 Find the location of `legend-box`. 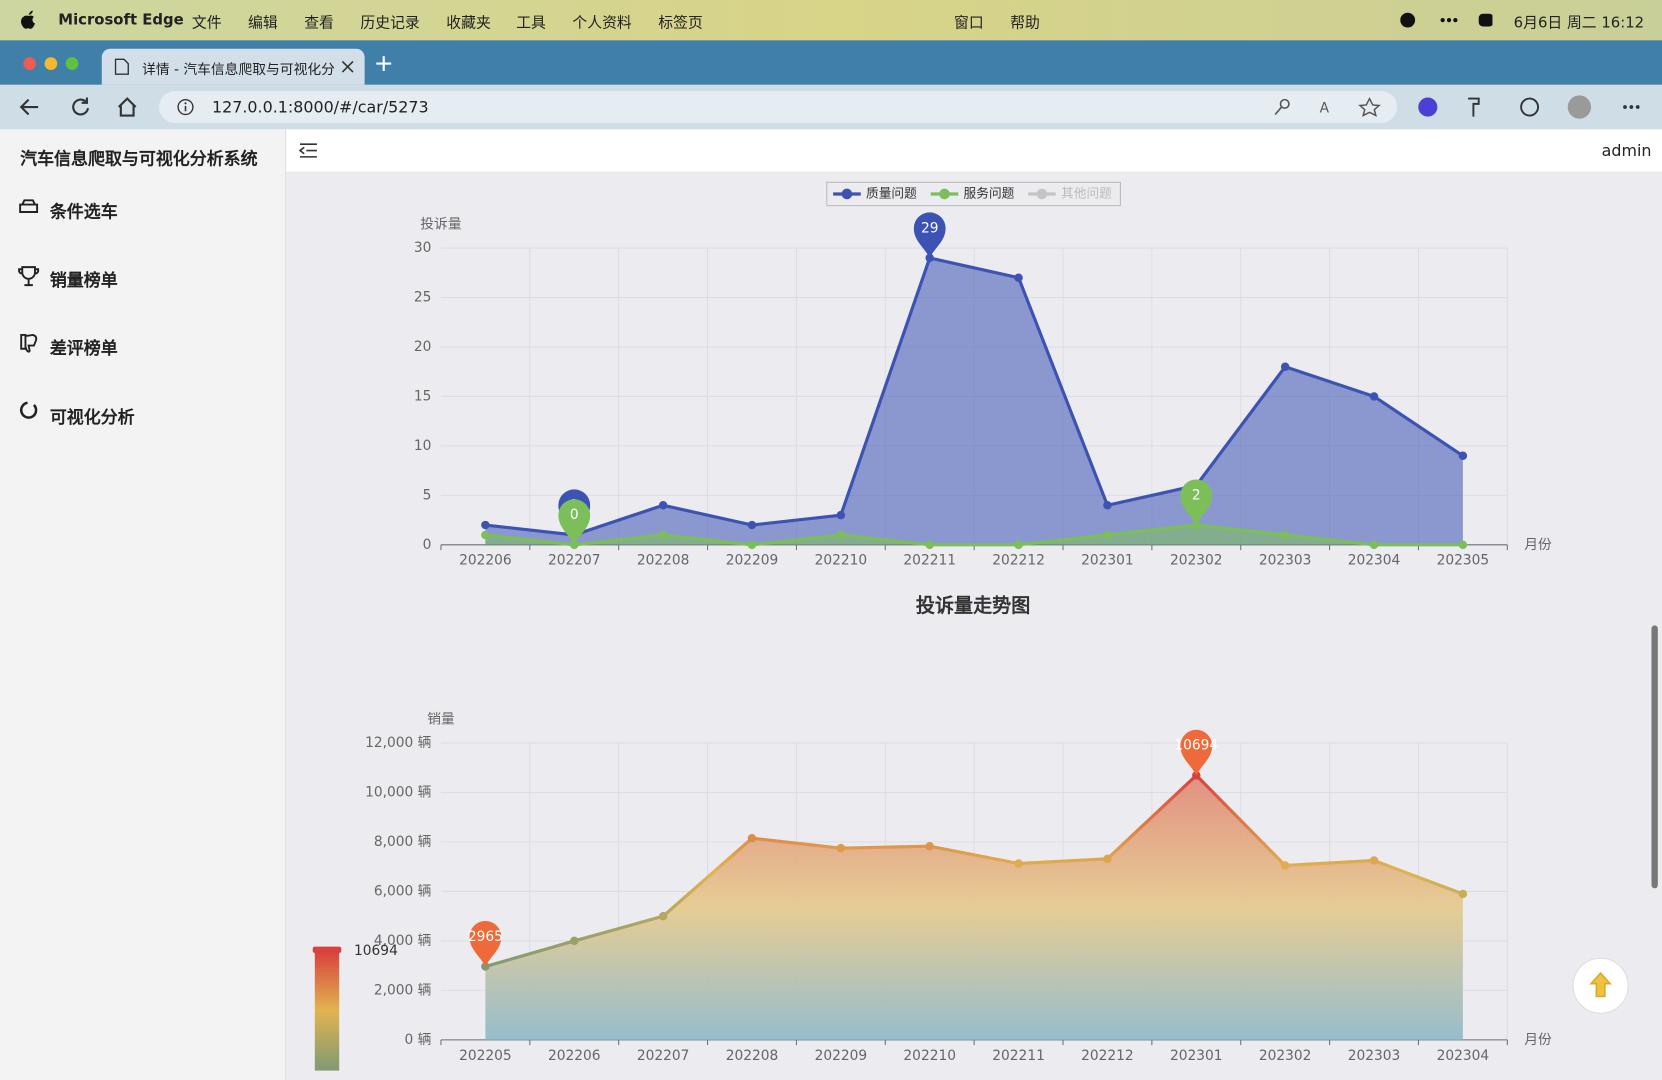

legend-box is located at coordinates (973, 194).